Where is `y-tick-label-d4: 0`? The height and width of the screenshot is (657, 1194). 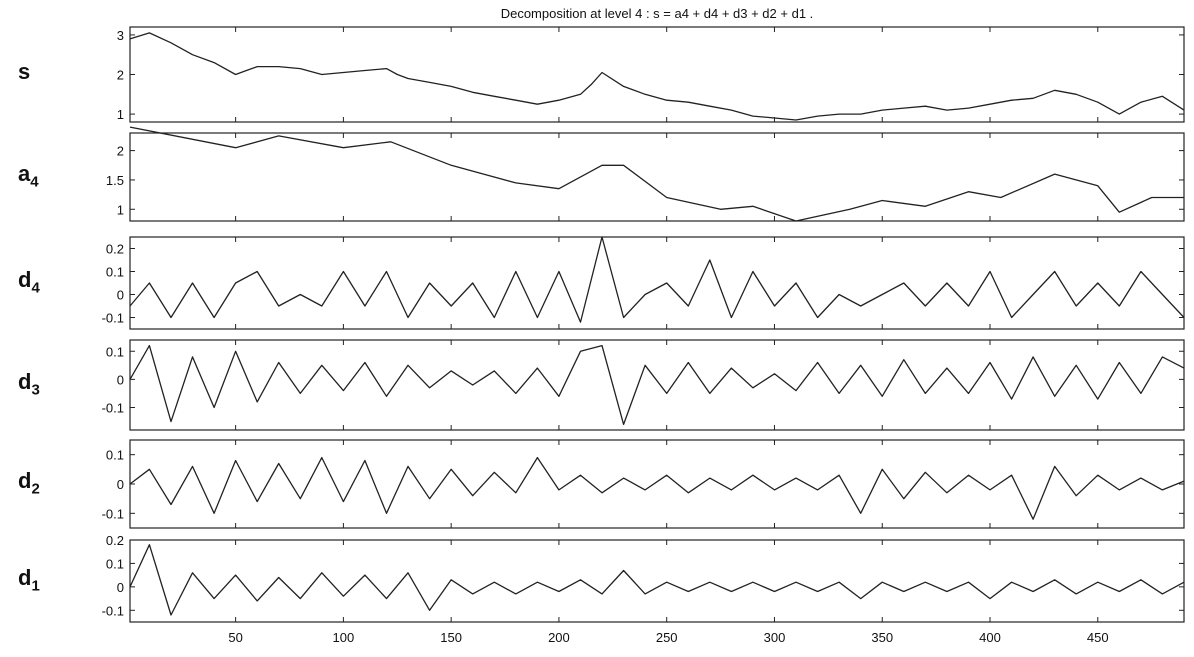 y-tick-label-d4: 0 is located at coordinates (120, 295).